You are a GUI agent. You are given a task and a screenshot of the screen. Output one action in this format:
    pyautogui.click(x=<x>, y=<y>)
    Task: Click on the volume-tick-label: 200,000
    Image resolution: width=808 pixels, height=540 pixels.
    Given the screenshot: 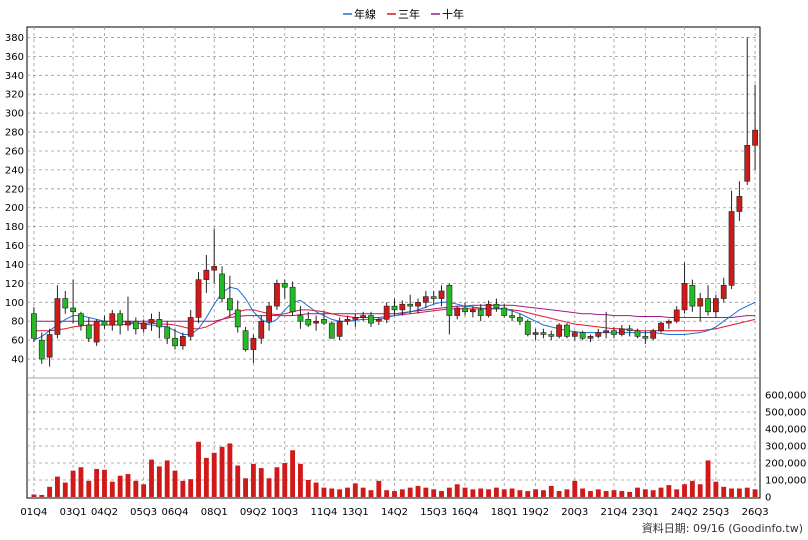 What is the action you would take?
    pyautogui.click(x=785, y=464)
    